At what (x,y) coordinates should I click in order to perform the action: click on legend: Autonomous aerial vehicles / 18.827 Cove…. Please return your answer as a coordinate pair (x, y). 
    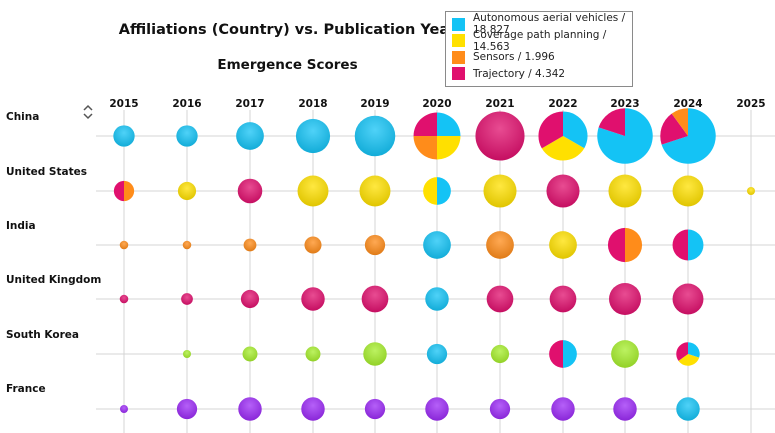
    Looking at the image, I should click on (539, 49).